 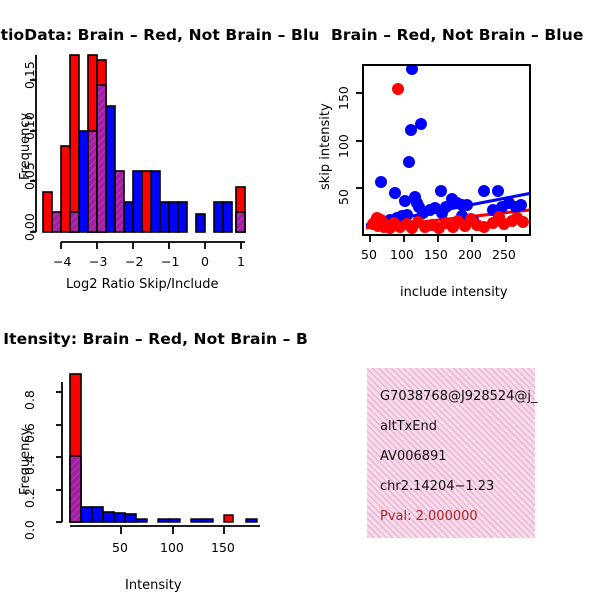 What do you see at coordinates (470, 254) in the screenshot?
I see `scatter-xtick-3: 200` at bounding box center [470, 254].